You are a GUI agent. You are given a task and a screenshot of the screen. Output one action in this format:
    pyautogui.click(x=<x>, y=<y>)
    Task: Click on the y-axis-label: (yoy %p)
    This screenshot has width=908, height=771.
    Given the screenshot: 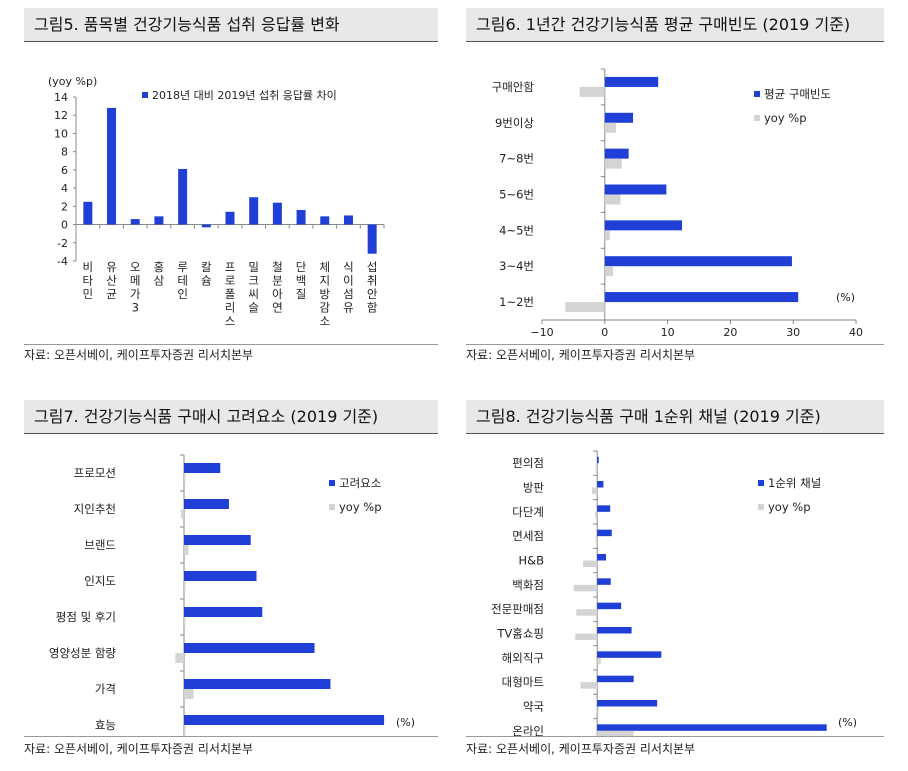 What is the action you would take?
    pyautogui.click(x=72, y=81)
    